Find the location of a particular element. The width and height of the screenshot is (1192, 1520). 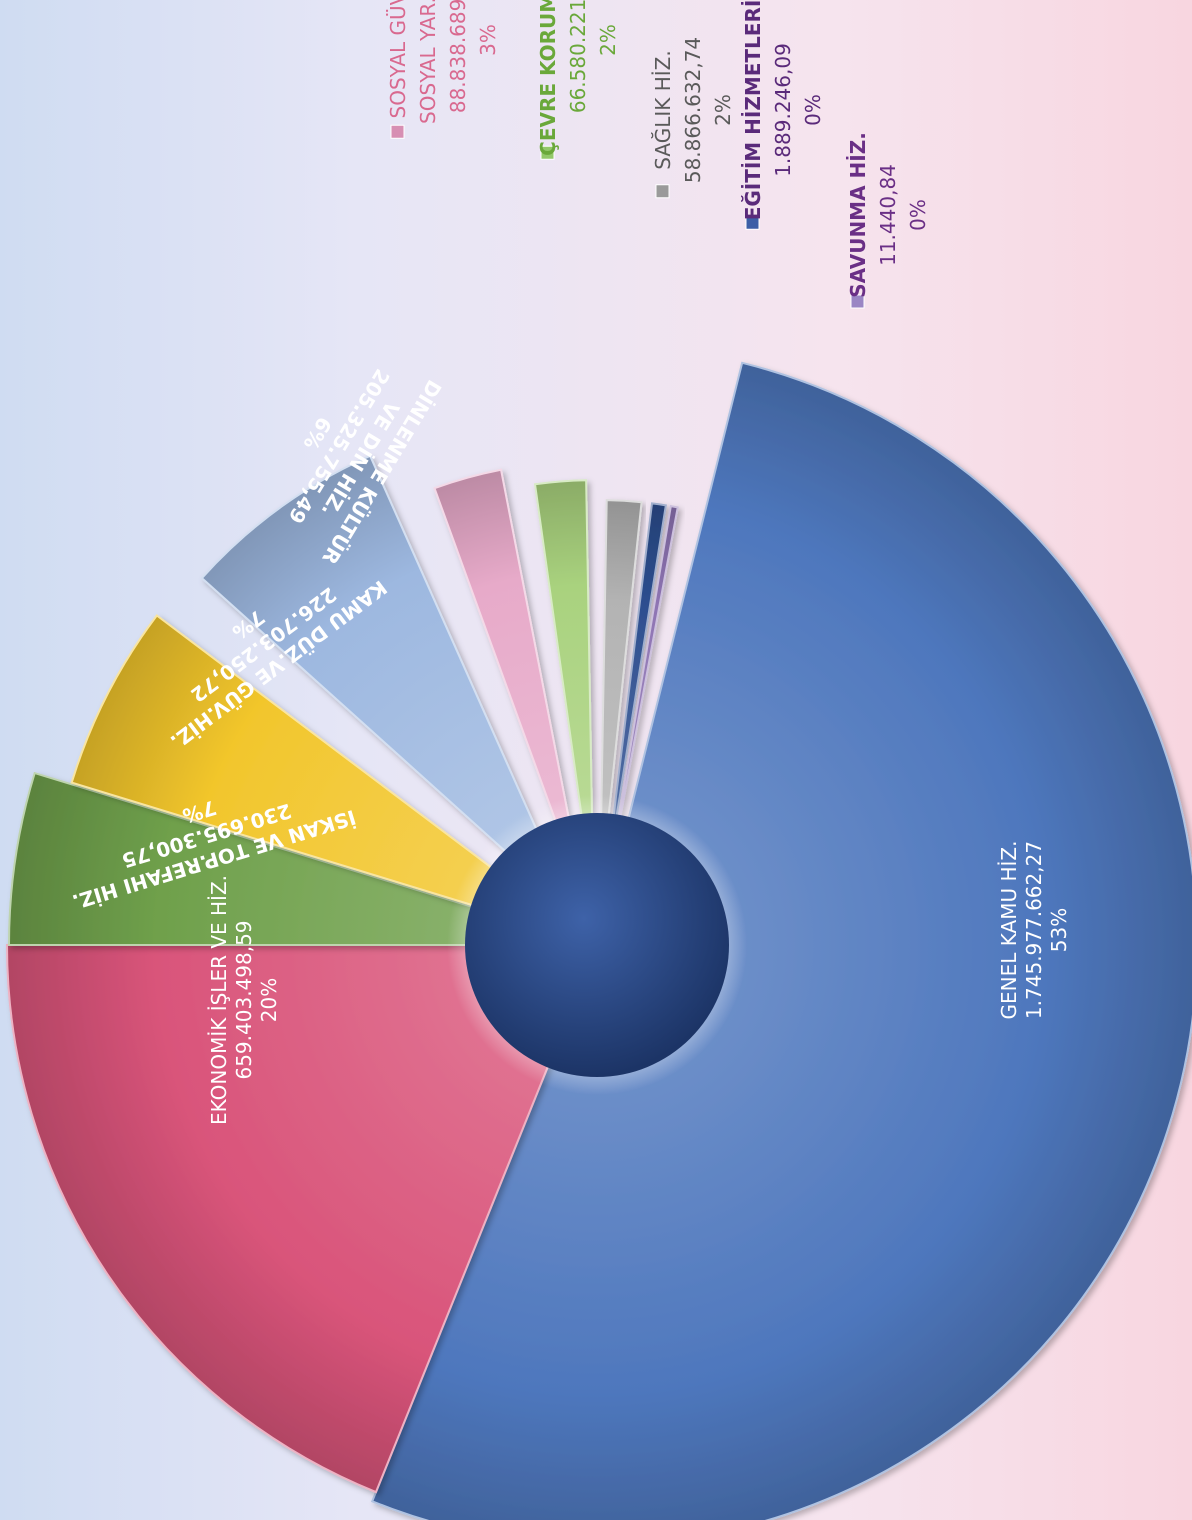

legend-text-egitim: EĞİTİM HİZMETLERİ 1.889.246,09 0% is located at coordinates (783, 110).